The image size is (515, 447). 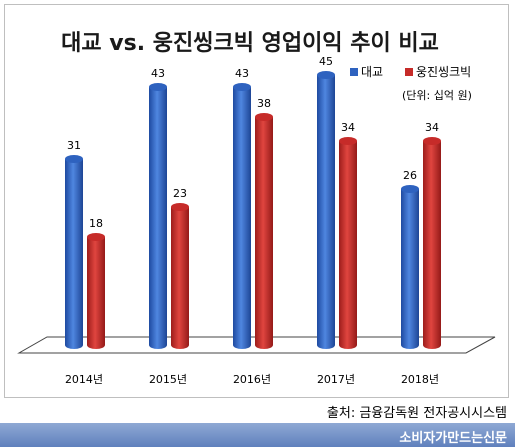 I want to click on legend-swatch-daekyo, so click(x=354, y=72).